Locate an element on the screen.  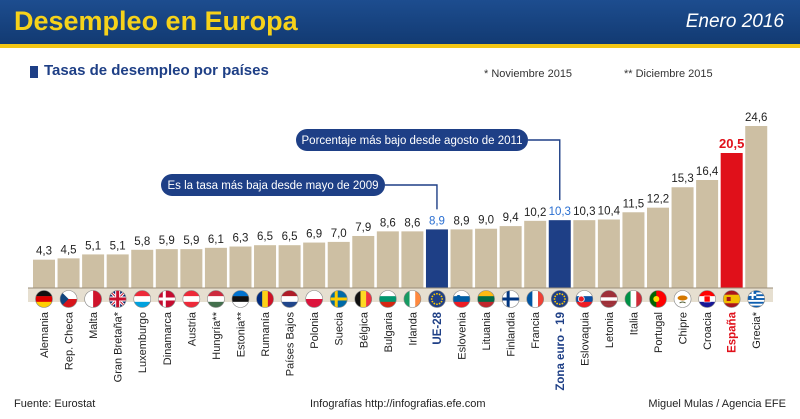
bar-estonia is located at coordinates (240, 267).